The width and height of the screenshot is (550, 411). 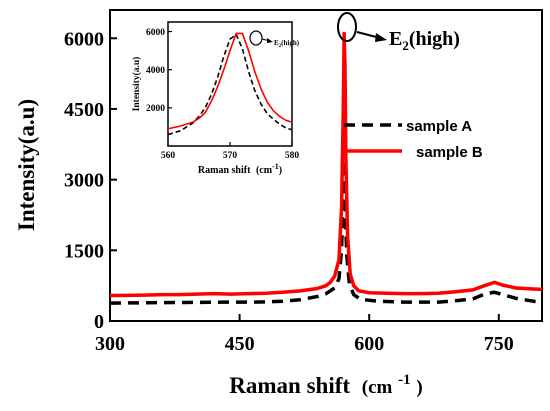 What do you see at coordinates (26, 165) in the screenshot?
I see `y-axis-title: Intensity(a.u)` at bounding box center [26, 165].